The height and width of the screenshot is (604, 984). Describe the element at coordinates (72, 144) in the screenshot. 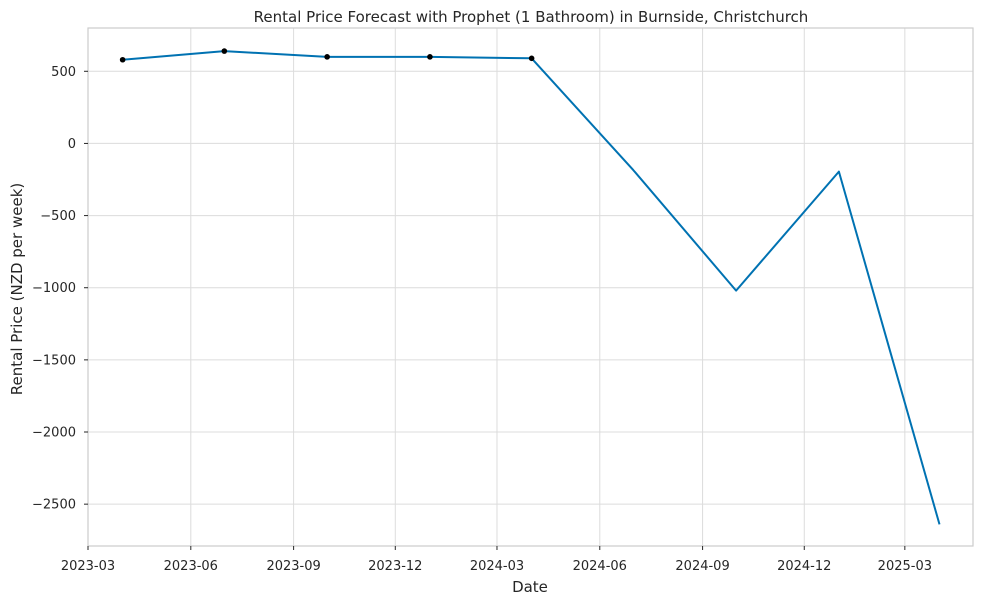

I see `y-tick-label: 0` at that location.